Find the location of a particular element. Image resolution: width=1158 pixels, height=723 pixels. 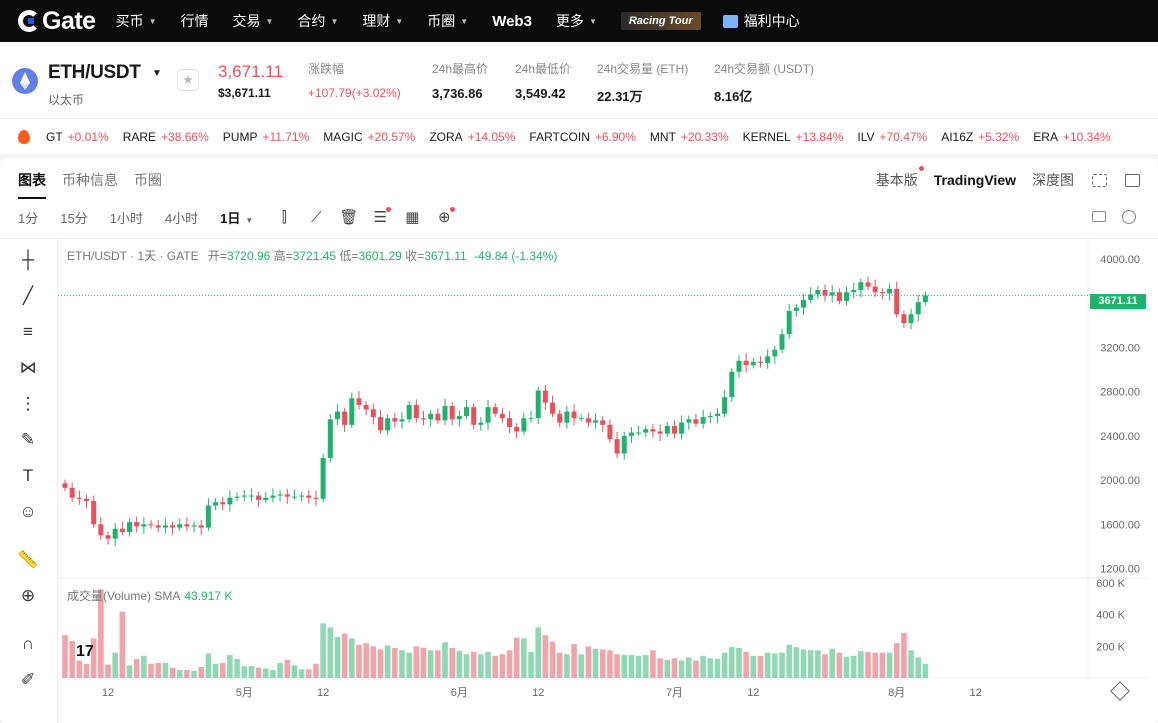

drawing-toolbar: ┼ ╱ ≡ ⋈ ⋮ ✎ T ☺ 📏 ⊕ ∩ ✐ is located at coordinates (29, 481).